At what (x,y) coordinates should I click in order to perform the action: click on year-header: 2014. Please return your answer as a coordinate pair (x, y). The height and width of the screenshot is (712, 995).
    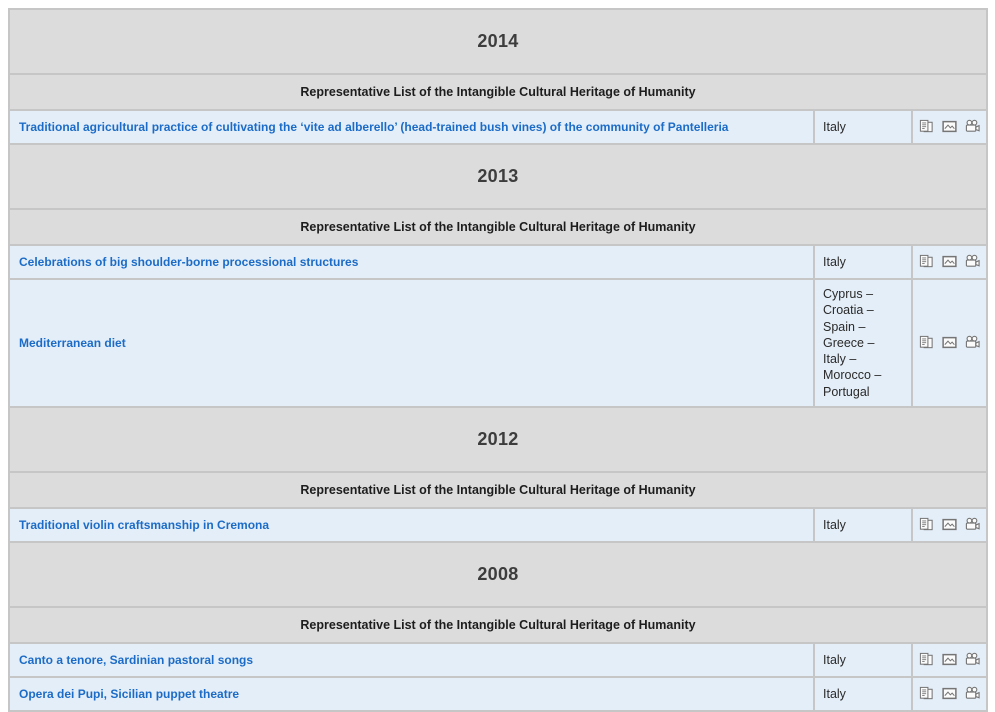
    Looking at the image, I should click on (498, 41).